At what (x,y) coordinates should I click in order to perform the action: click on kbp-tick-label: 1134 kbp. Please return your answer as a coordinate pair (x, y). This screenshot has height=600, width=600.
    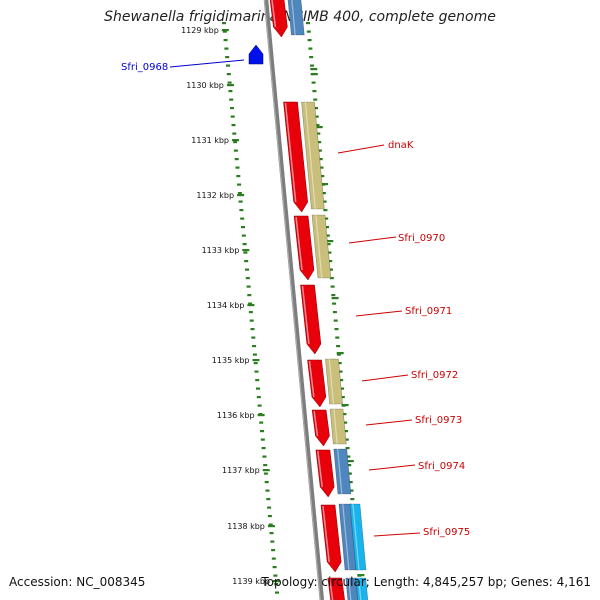
    Looking at the image, I should click on (226, 305).